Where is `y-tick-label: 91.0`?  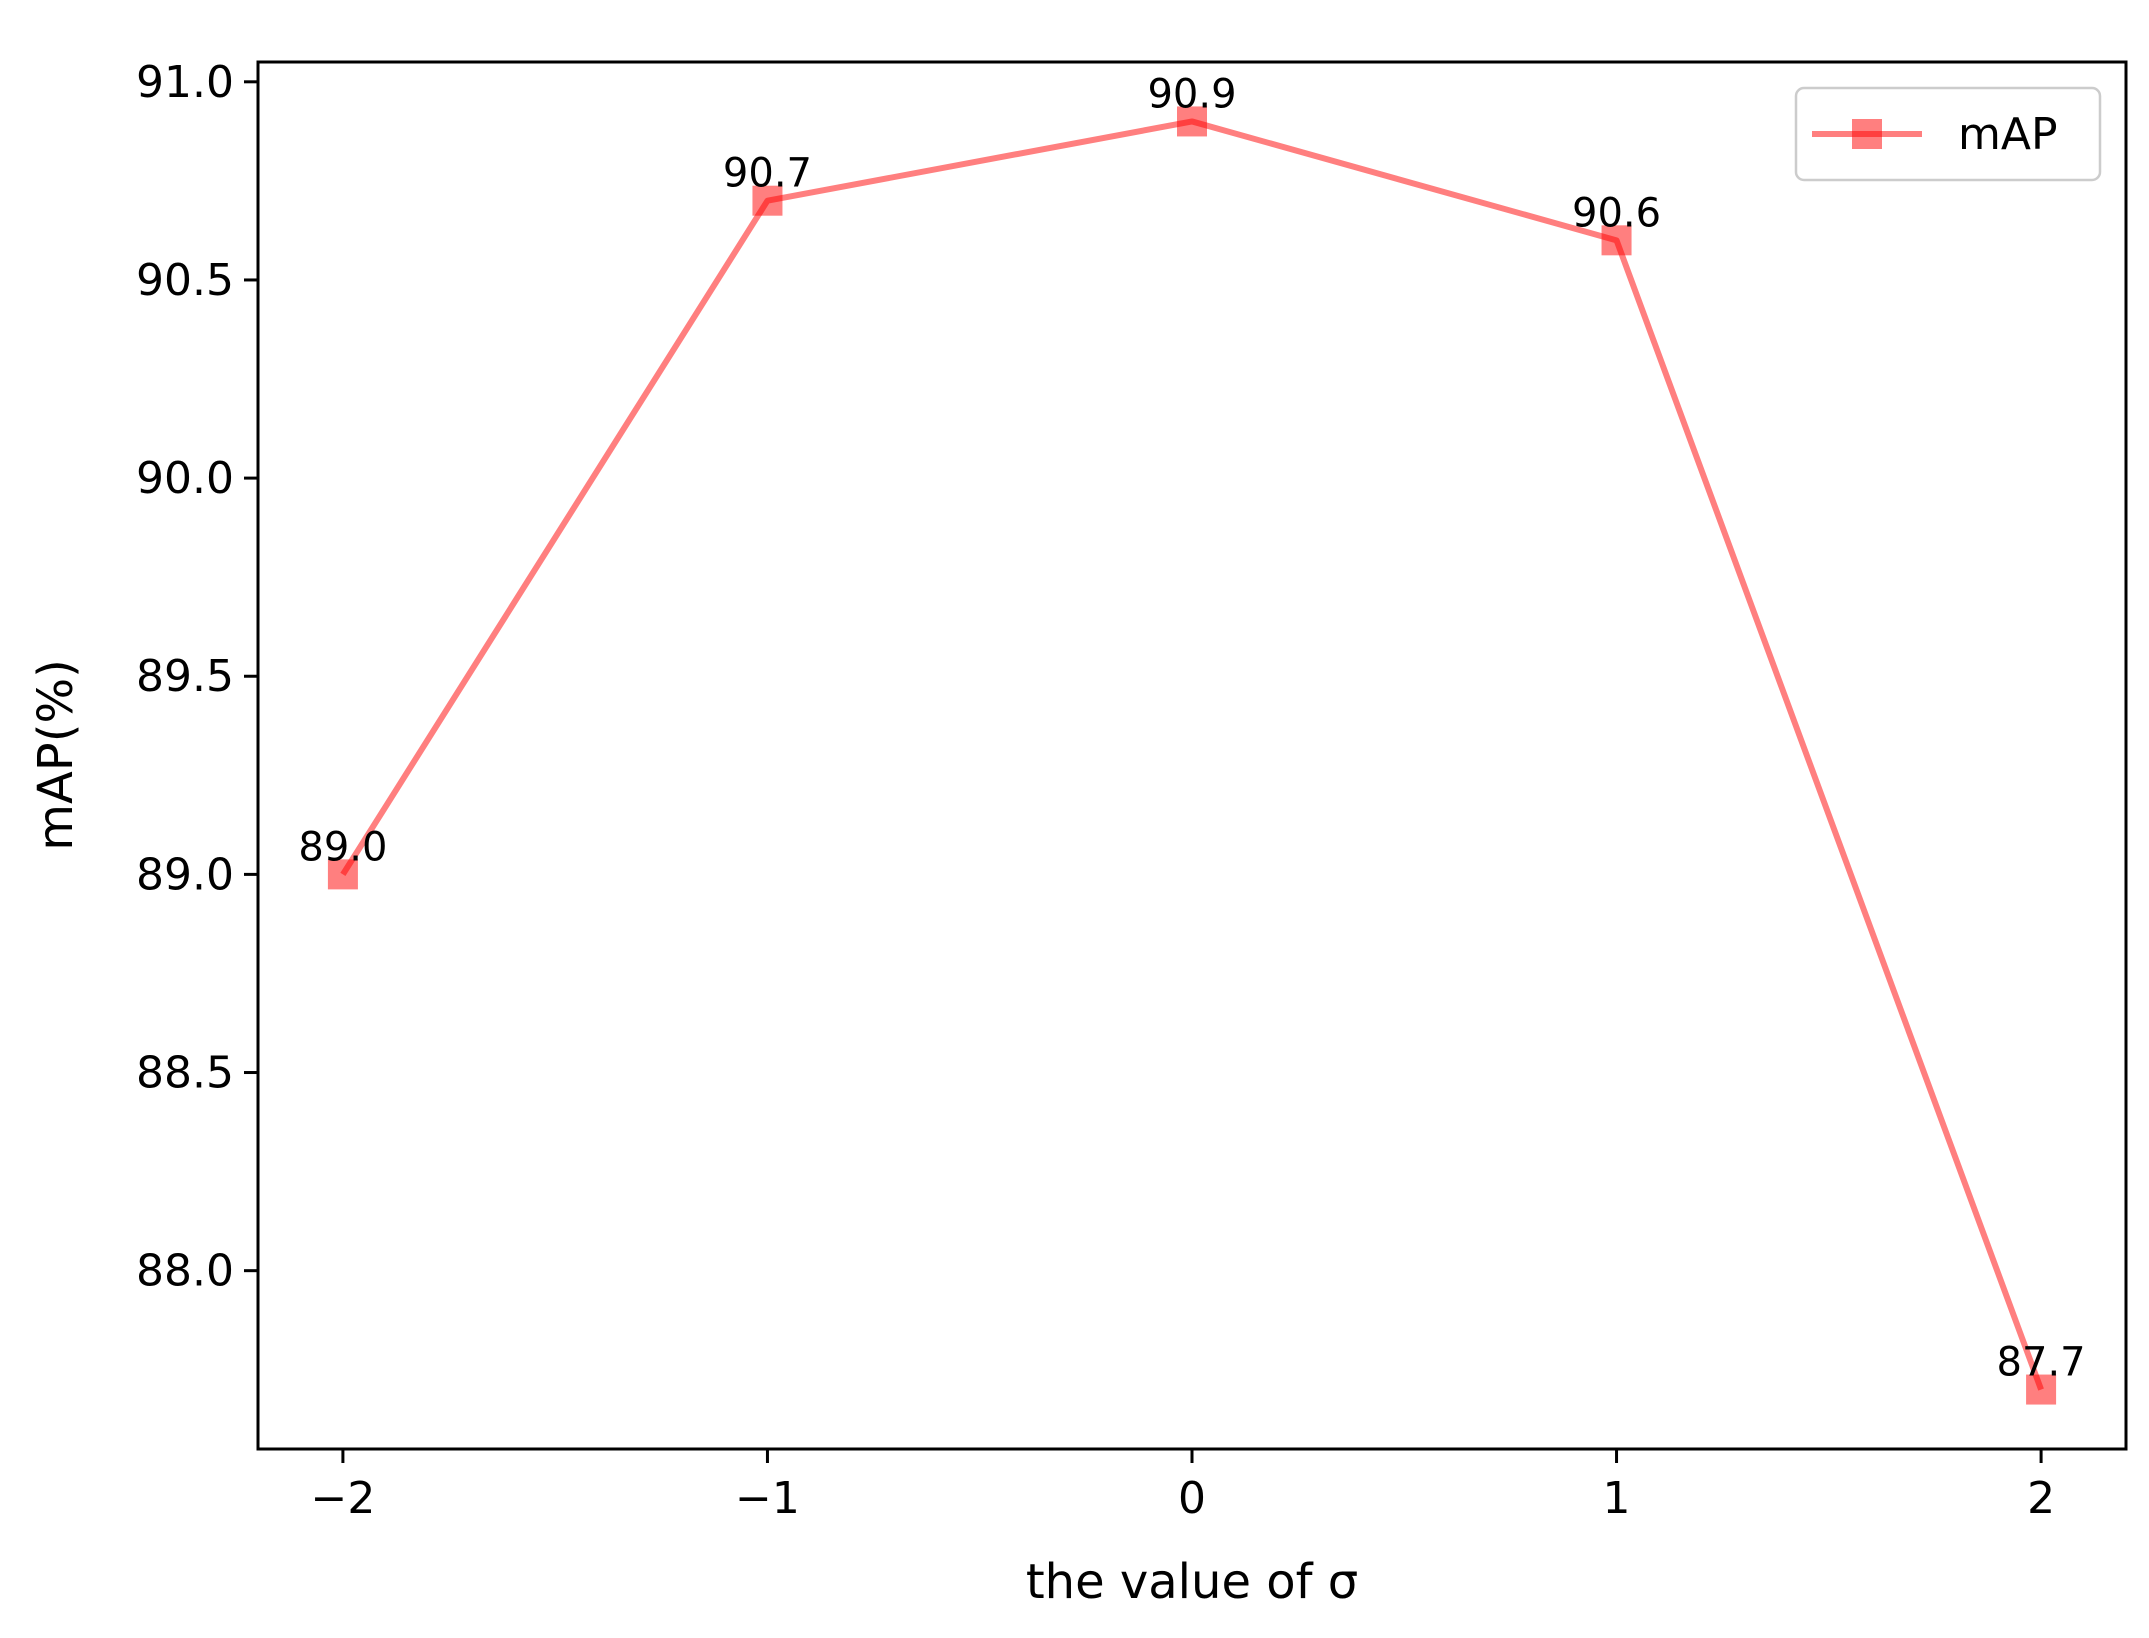
y-tick-label: 91.0 is located at coordinates (185, 82).